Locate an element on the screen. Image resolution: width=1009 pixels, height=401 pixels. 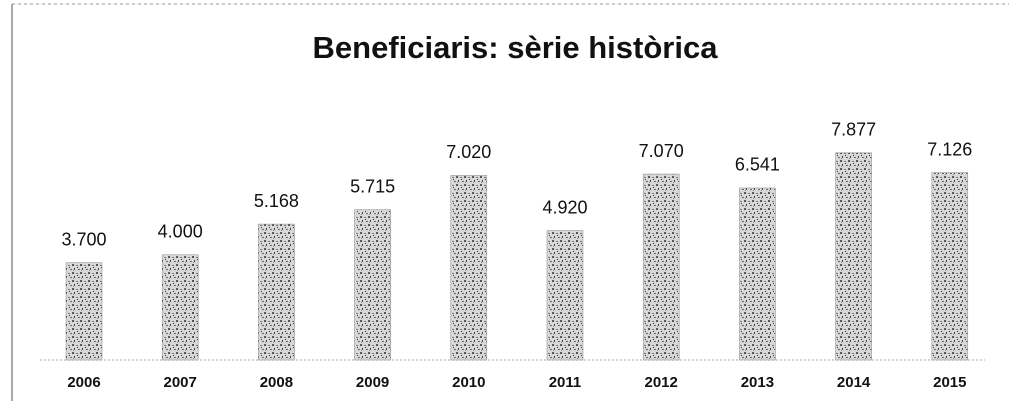
x-tick-label: 2015 is located at coordinates (949, 382).